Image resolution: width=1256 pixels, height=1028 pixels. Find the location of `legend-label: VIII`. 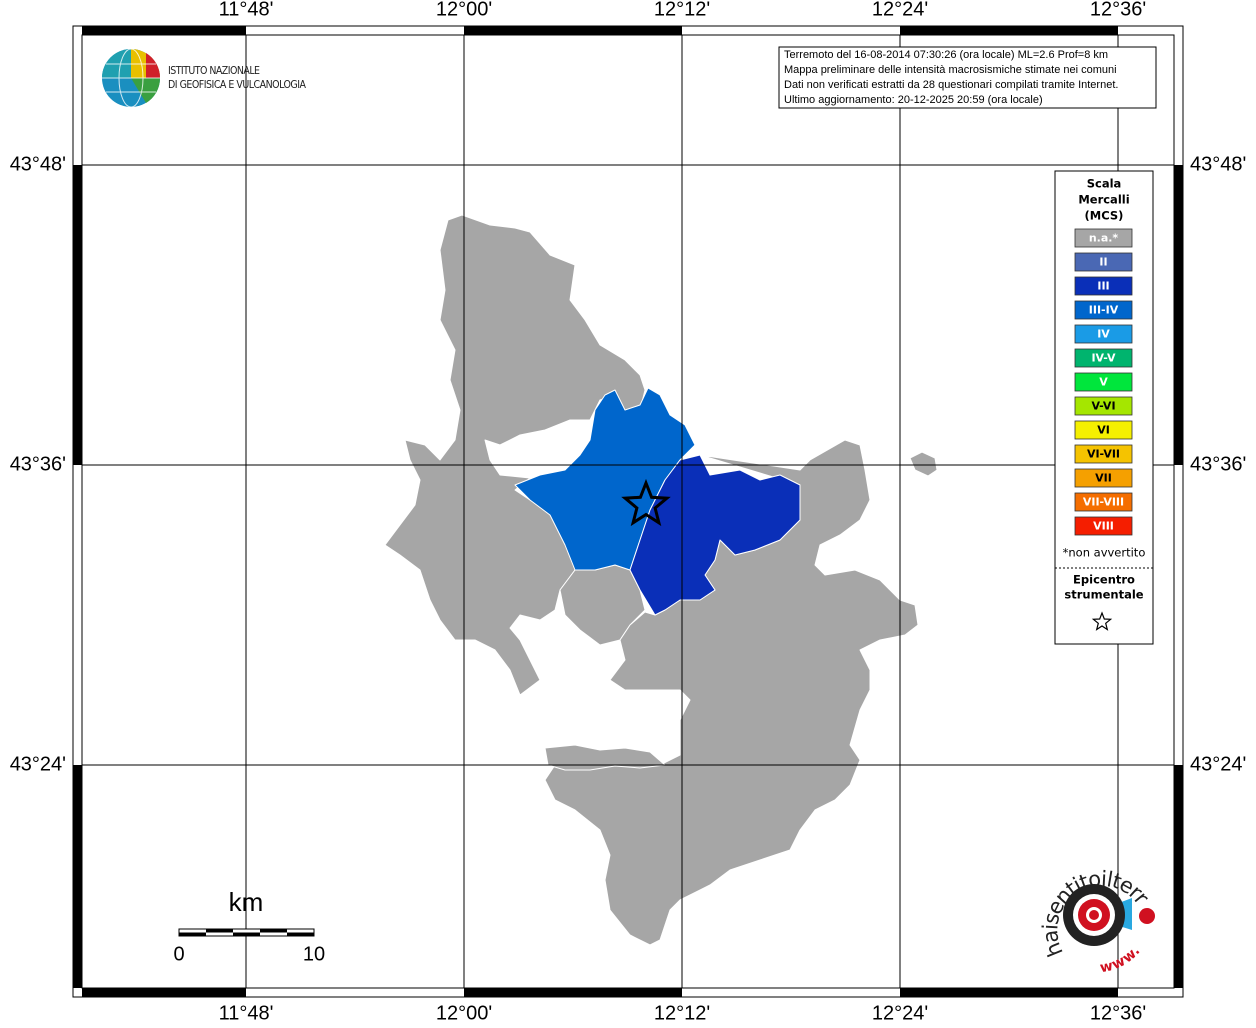

legend-label: VIII is located at coordinates (1103, 526).